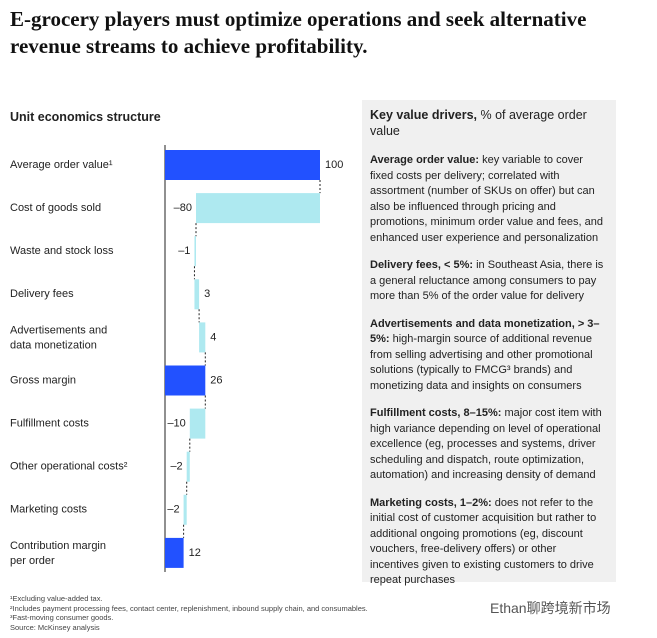  I want to click on category-label: Fulfillment costs, so click(49, 424).